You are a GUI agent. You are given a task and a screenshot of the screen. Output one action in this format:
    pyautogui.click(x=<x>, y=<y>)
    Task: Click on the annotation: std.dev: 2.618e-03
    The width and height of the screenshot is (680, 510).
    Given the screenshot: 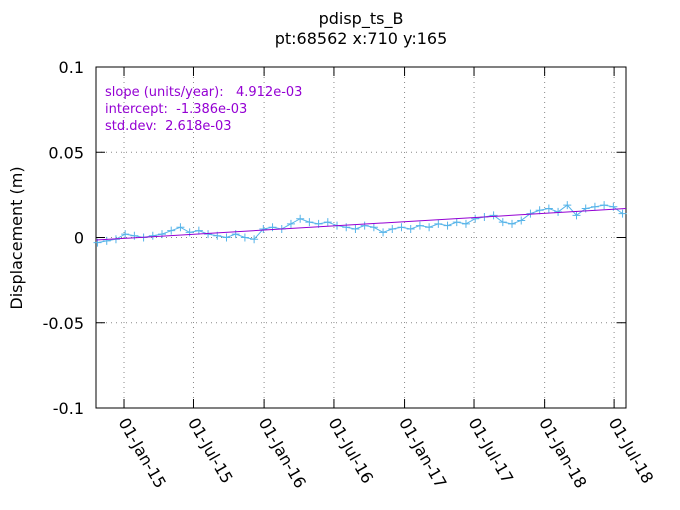 What is the action you would take?
    pyautogui.click(x=168, y=126)
    